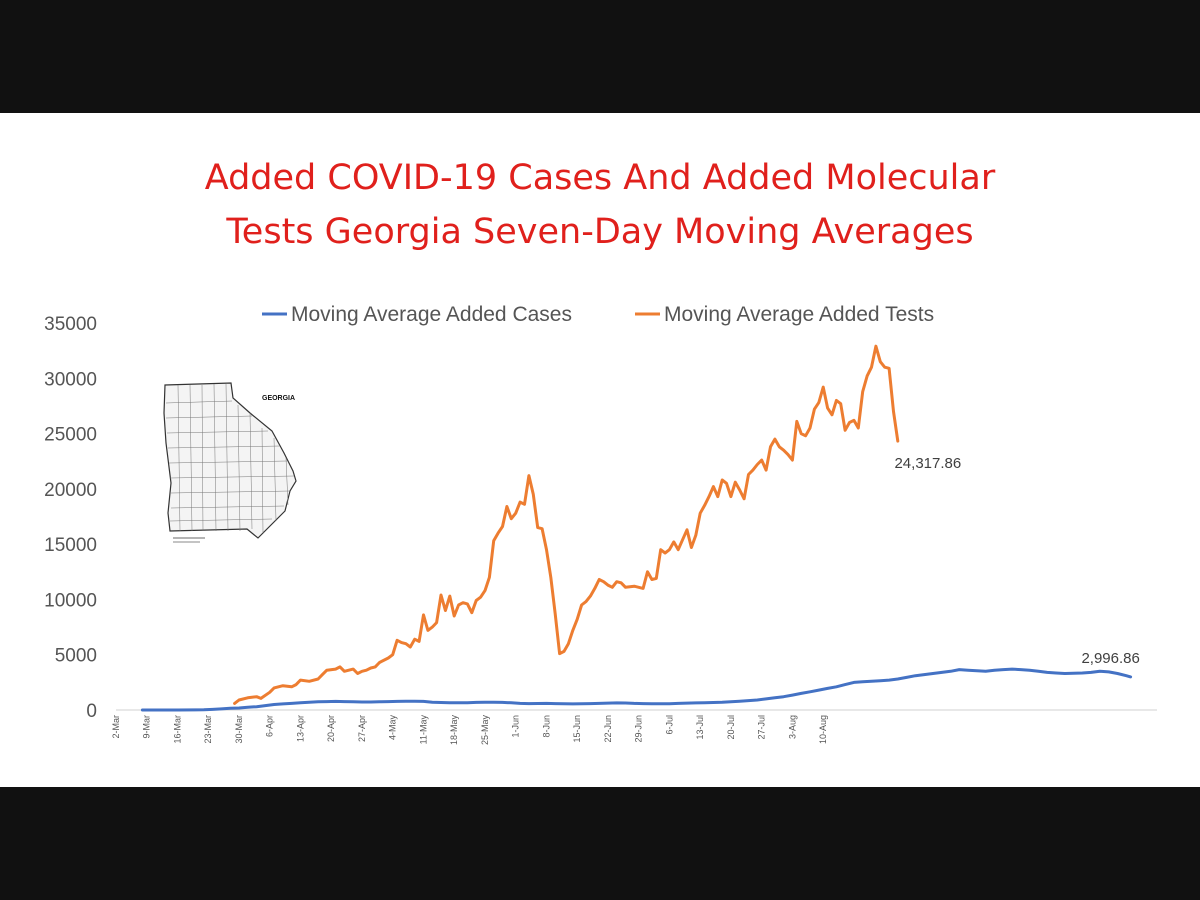  I want to click on y-tick-label: 5000, so click(76, 656).